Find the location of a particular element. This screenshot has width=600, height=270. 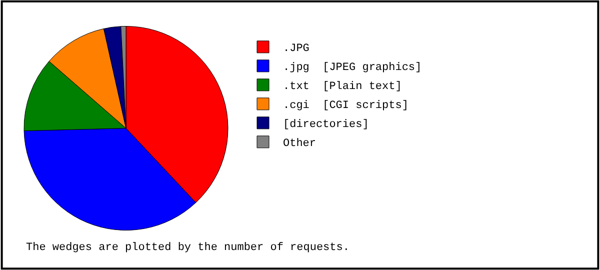

legend-label: Other is located at coordinates (299, 144).